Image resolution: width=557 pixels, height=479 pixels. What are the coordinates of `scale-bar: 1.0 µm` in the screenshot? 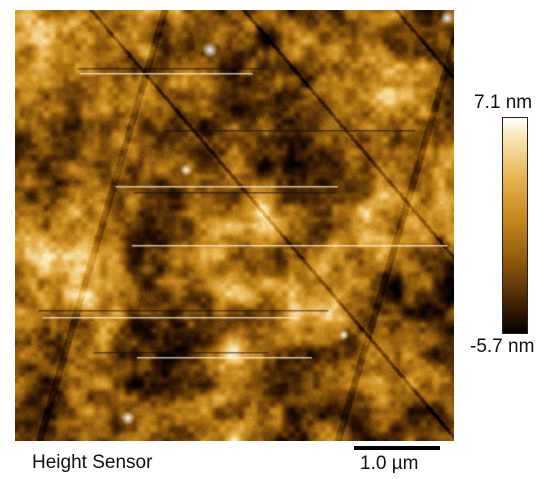 It's located at (397, 461).